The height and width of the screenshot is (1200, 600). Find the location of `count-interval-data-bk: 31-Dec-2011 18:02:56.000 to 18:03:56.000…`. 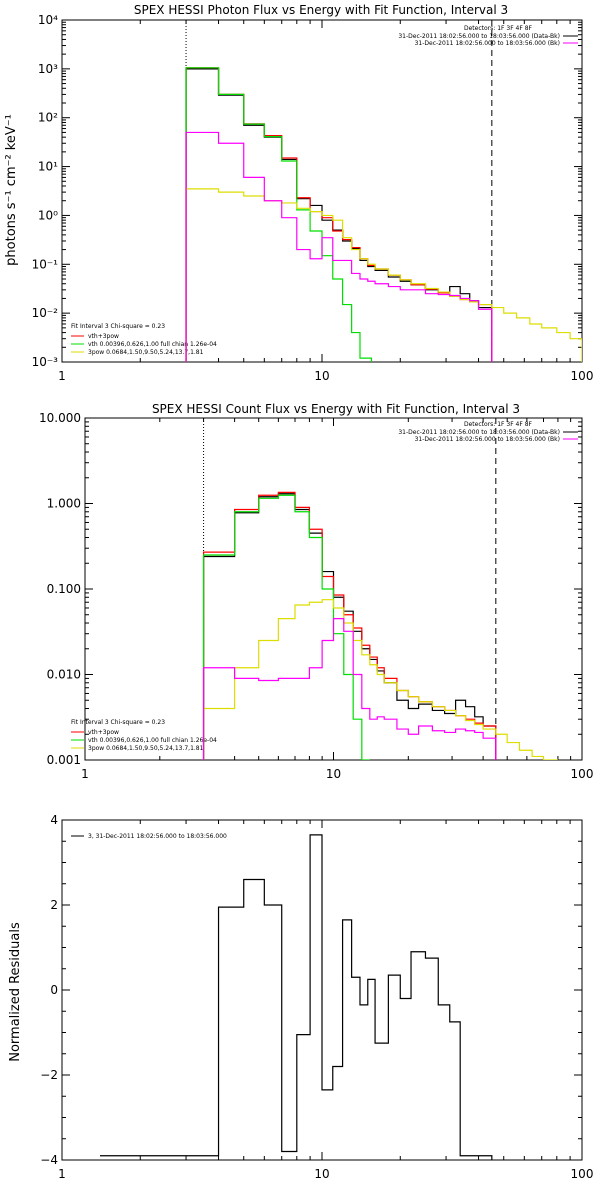

count-interval-data-bk: 31-Dec-2011 18:02:56.000 to 18:03:56.000… is located at coordinates (479, 432).